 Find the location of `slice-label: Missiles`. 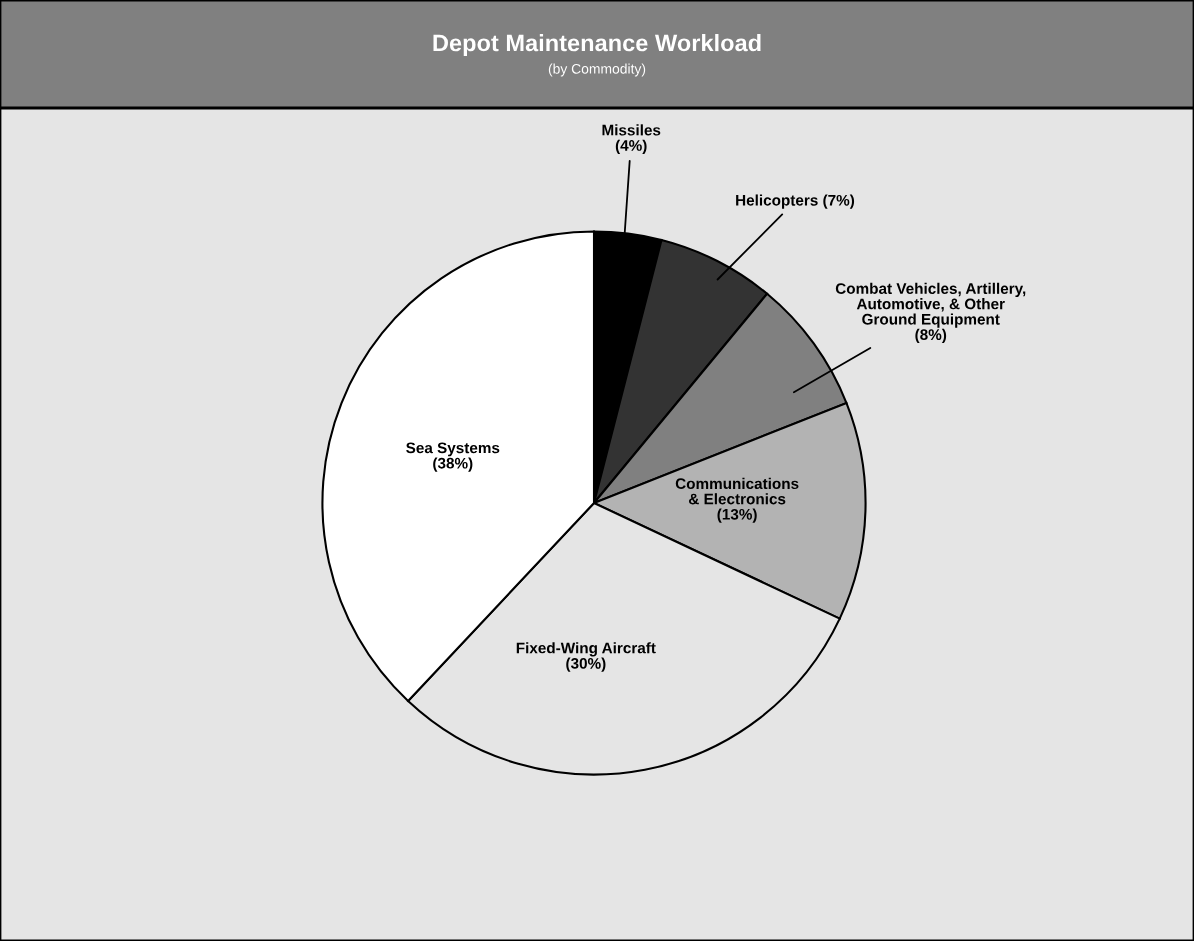

slice-label: Missiles is located at coordinates (631, 130).